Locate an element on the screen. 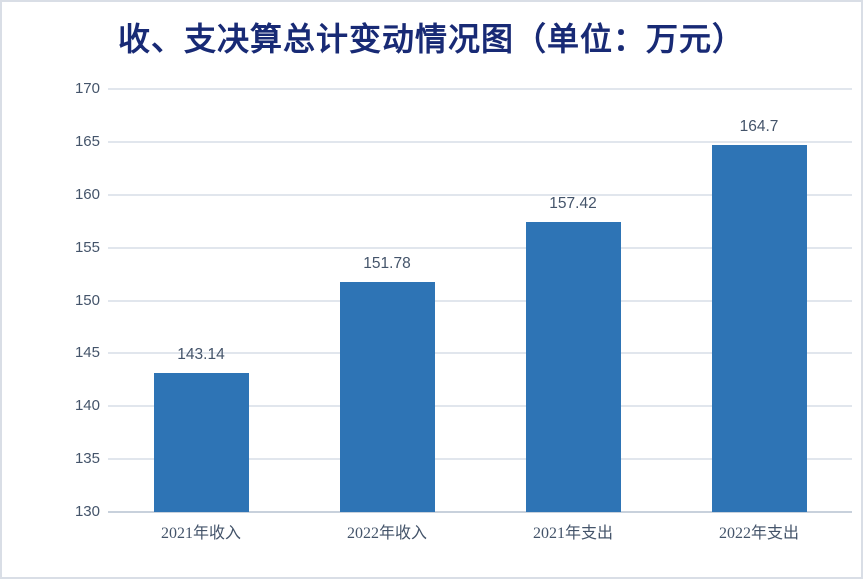 This screenshot has width=863, height=579. chart-title: 收、支决算总计变动情况图（单位：万元） is located at coordinates (431, 39).